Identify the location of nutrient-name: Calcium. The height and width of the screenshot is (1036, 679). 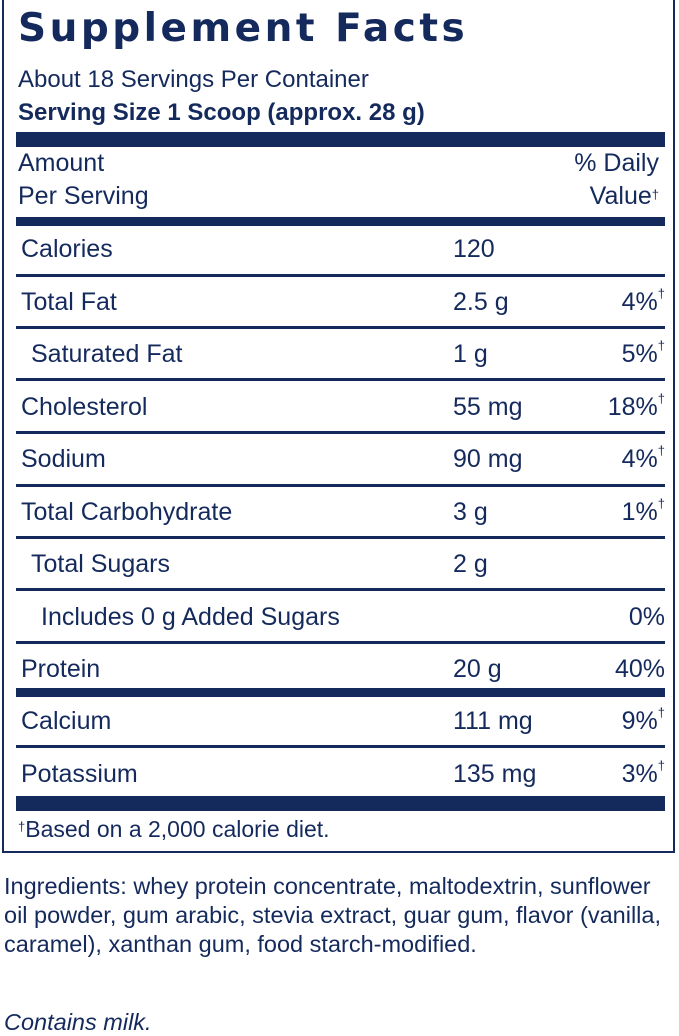
(66, 721).